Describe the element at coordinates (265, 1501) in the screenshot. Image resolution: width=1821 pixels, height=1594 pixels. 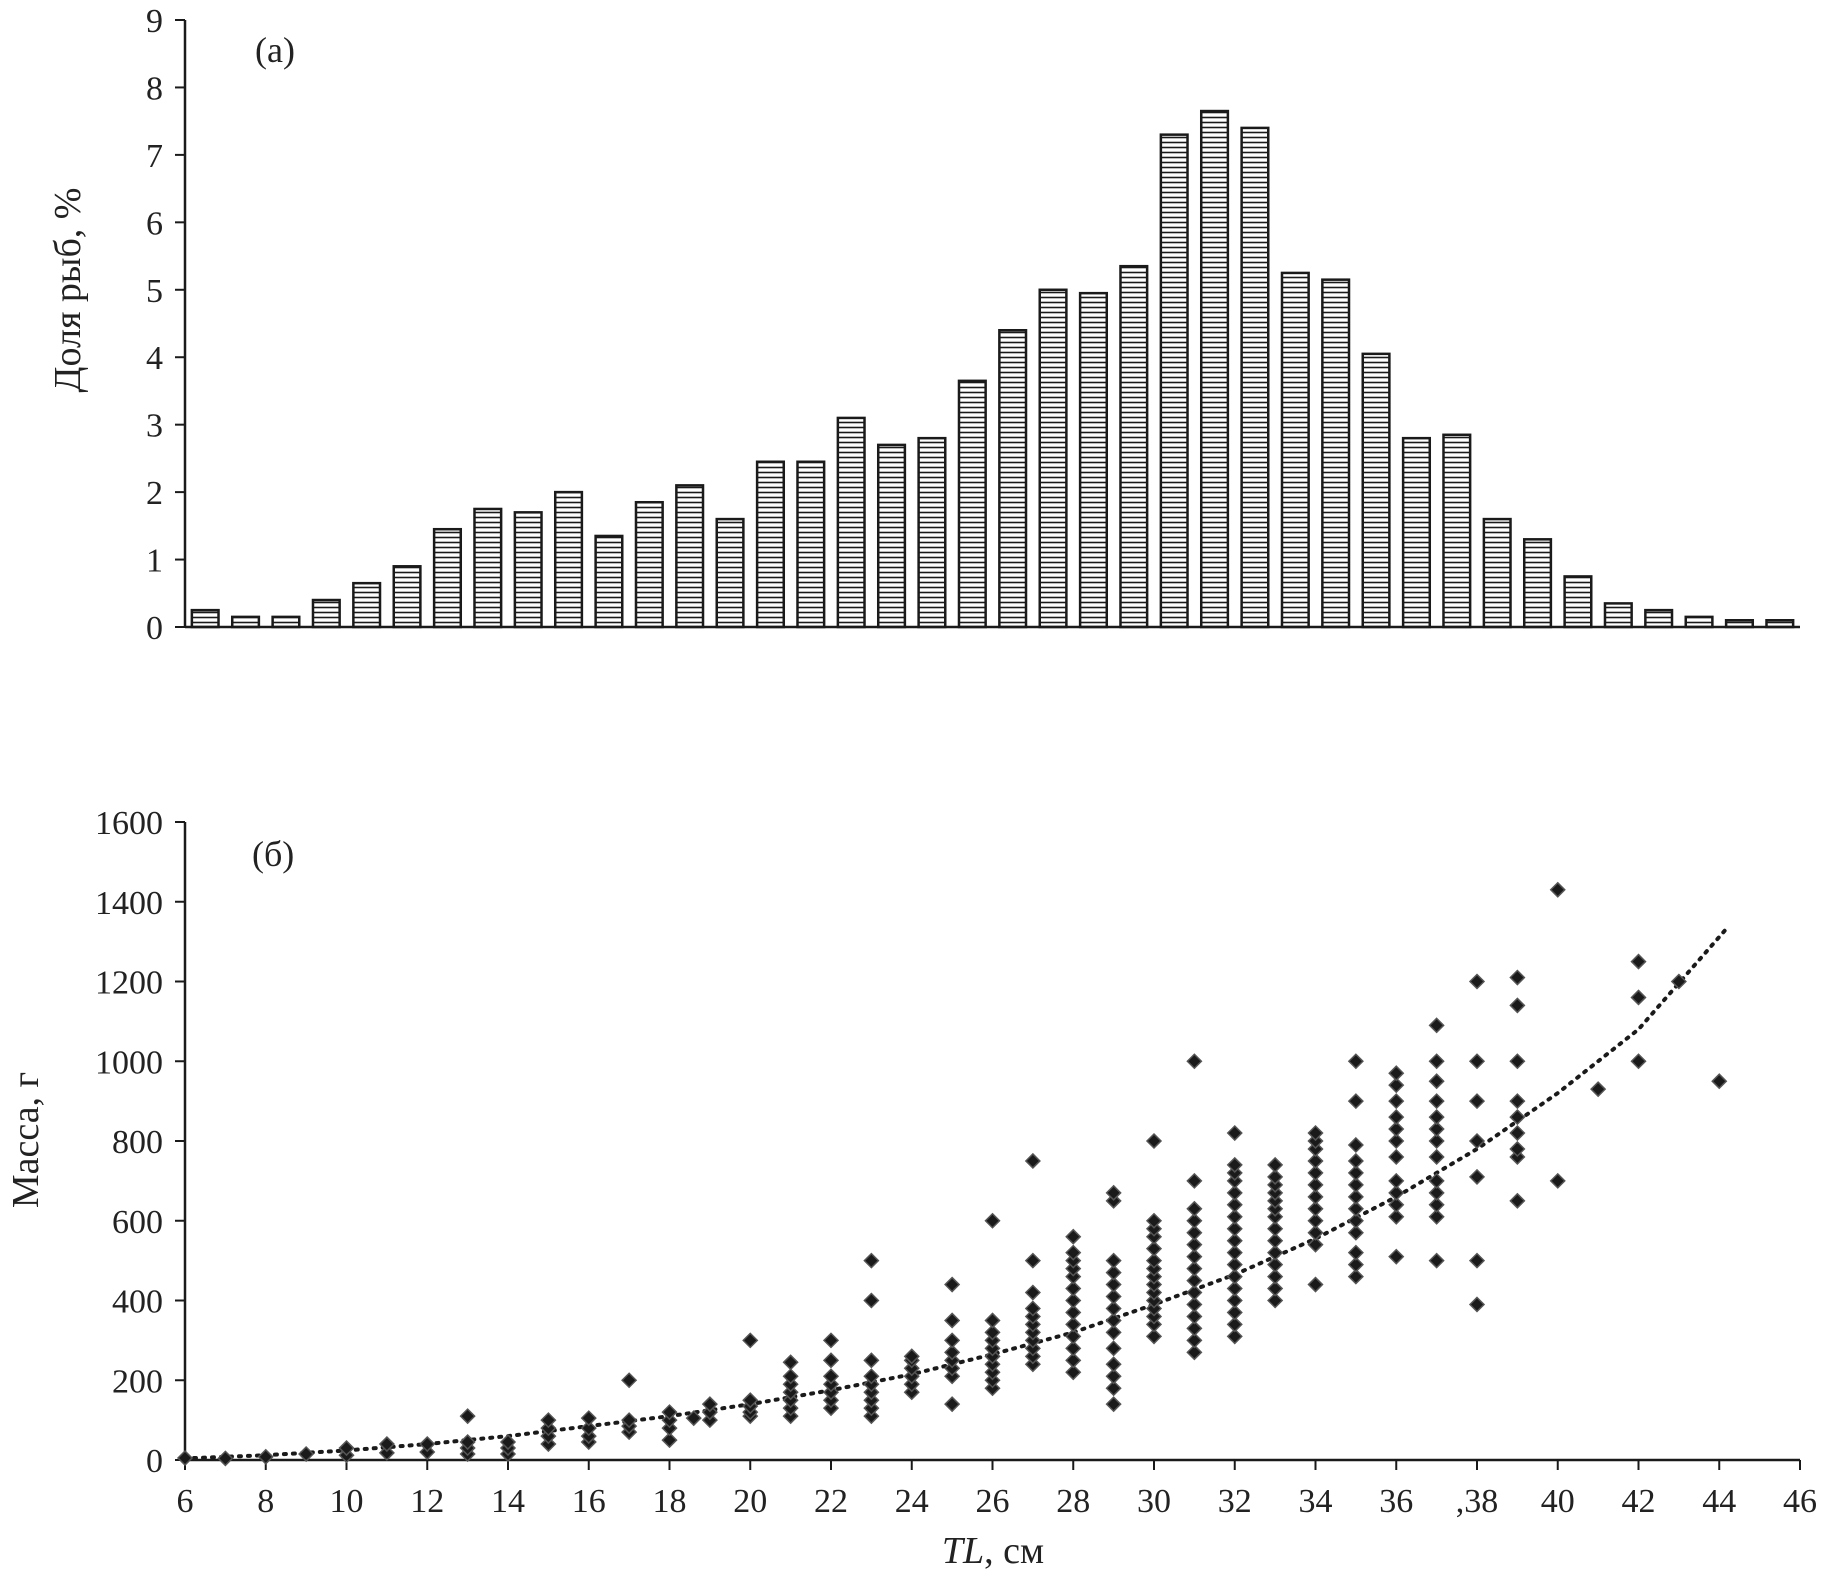
I see `scatter-x-tick-label: 8` at that location.